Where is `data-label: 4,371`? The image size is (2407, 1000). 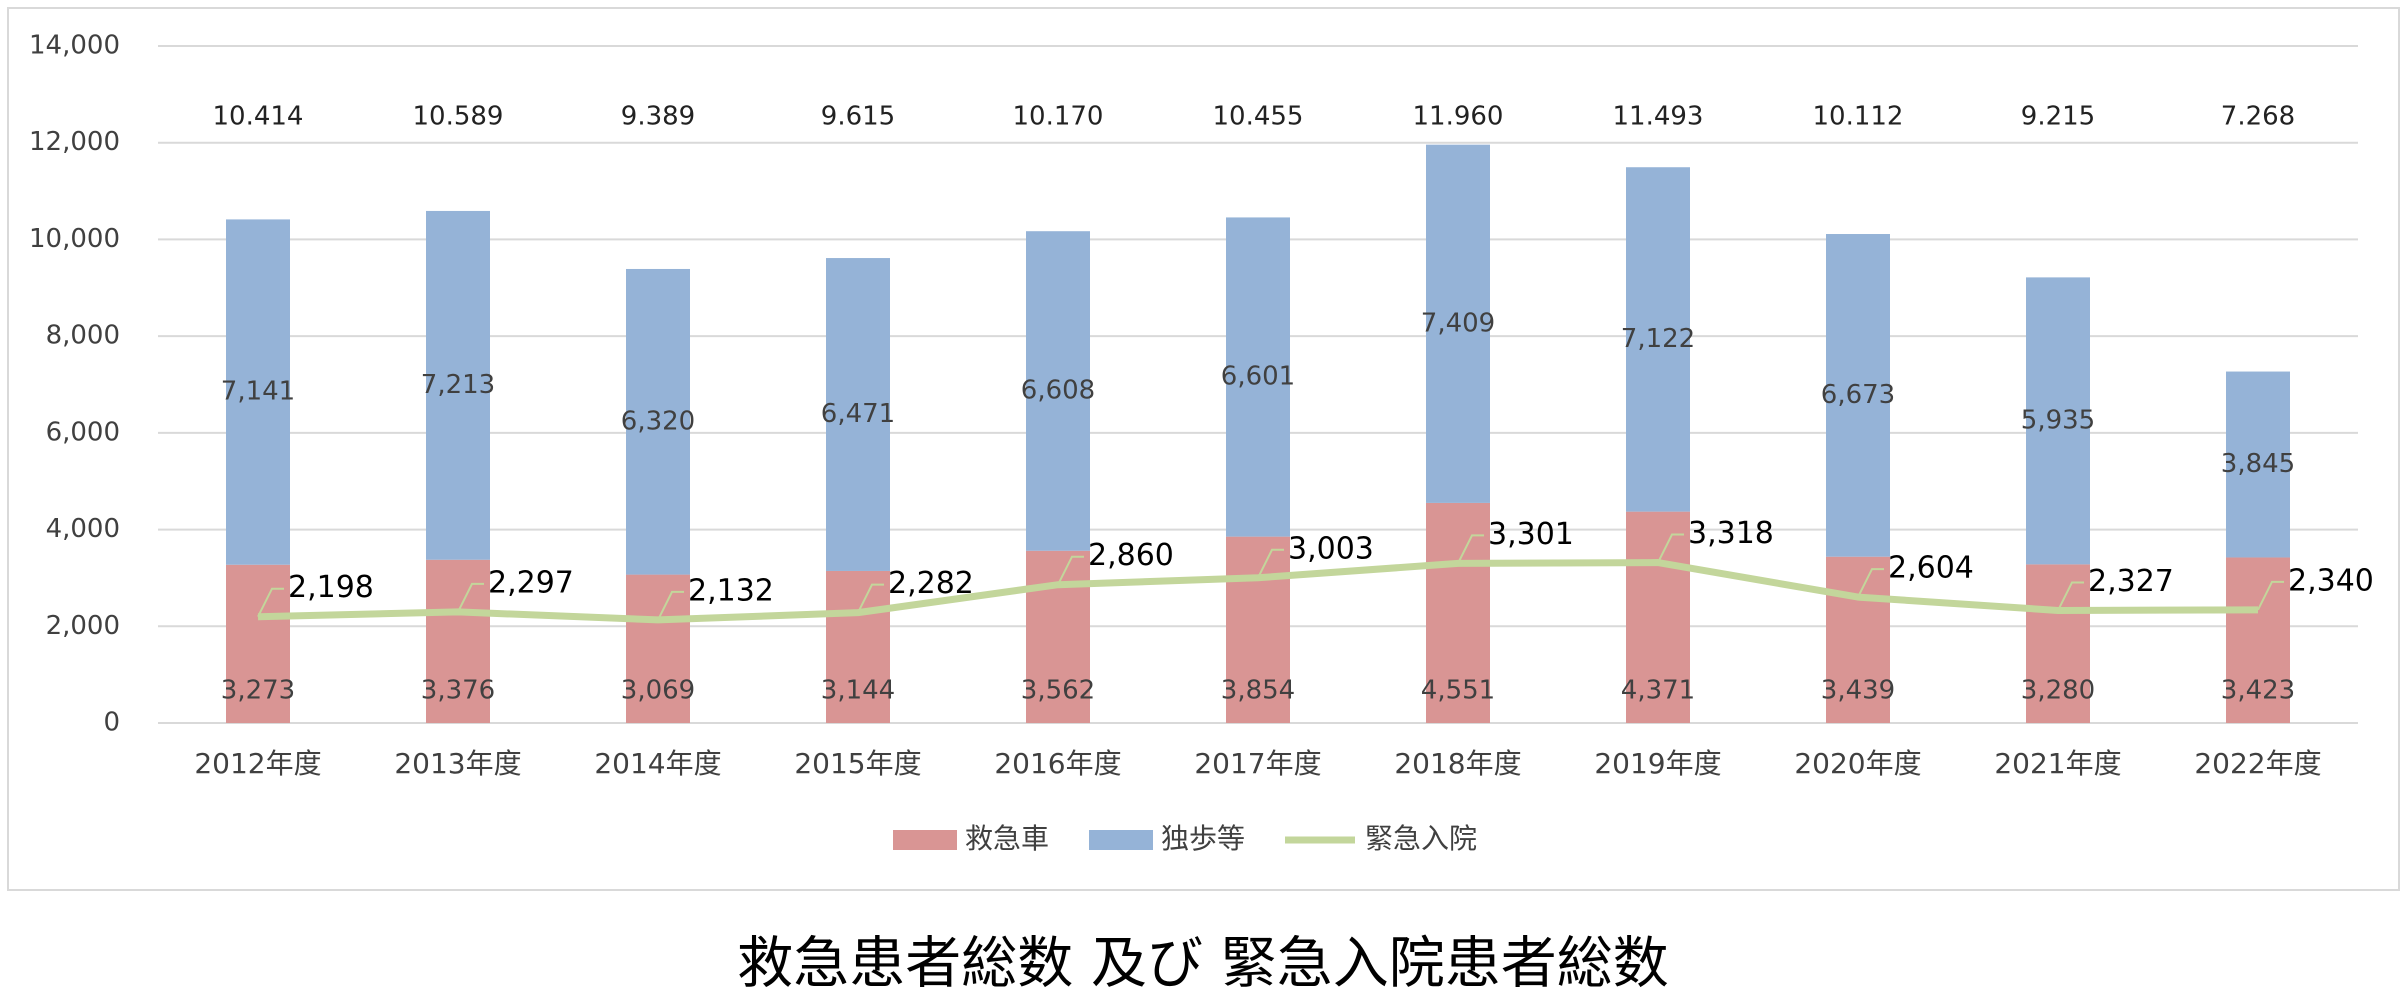
data-label: 4,371 is located at coordinates (1658, 691).